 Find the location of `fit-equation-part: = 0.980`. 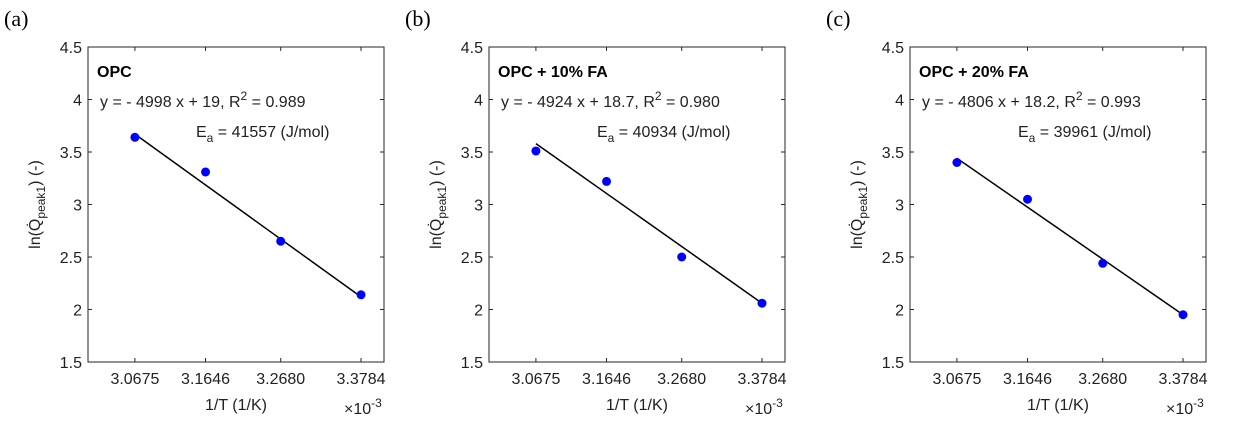

fit-equation-part: = 0.980 is located at coordinates (691, 102).